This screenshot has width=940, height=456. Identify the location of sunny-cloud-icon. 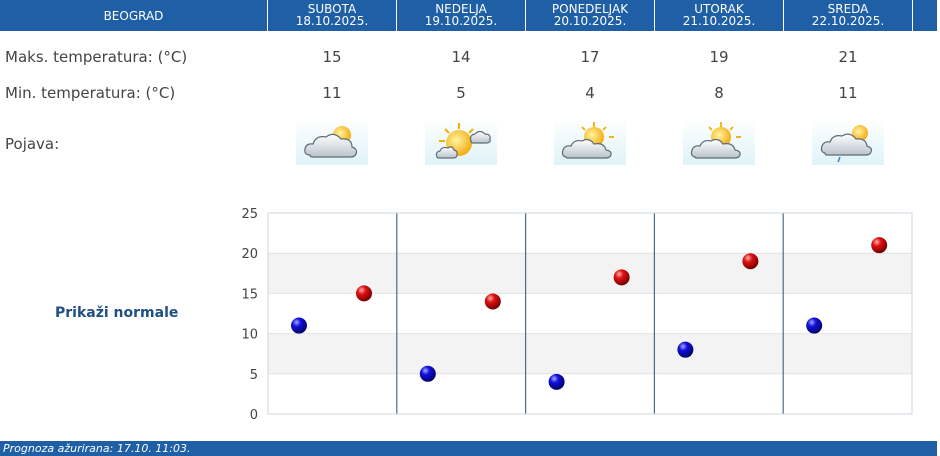
(461, 142).